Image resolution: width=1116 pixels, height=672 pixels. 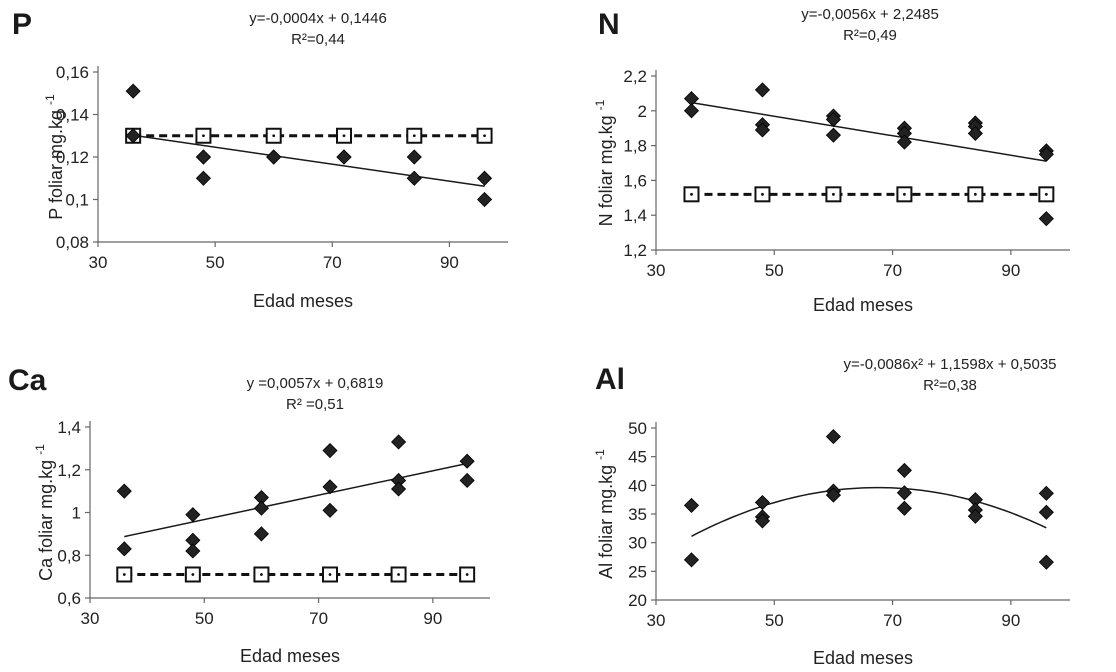 What do you see at coordinates (637, 571) in the screenshot?
I see `y-tick-label: 25` at bounding box center [637, 571].